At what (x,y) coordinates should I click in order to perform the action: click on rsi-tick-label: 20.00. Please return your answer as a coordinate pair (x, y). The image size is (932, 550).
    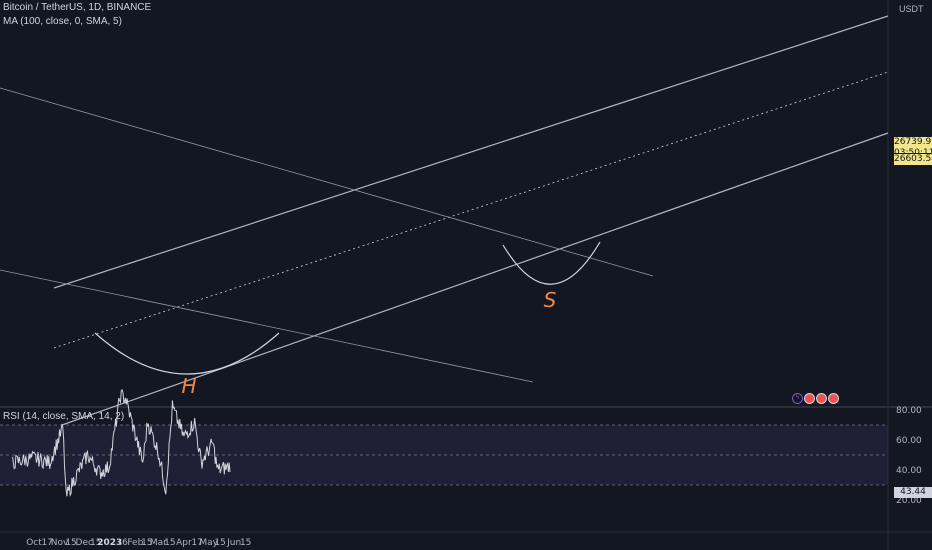
    Looking at the image, I should click on (909, 501).